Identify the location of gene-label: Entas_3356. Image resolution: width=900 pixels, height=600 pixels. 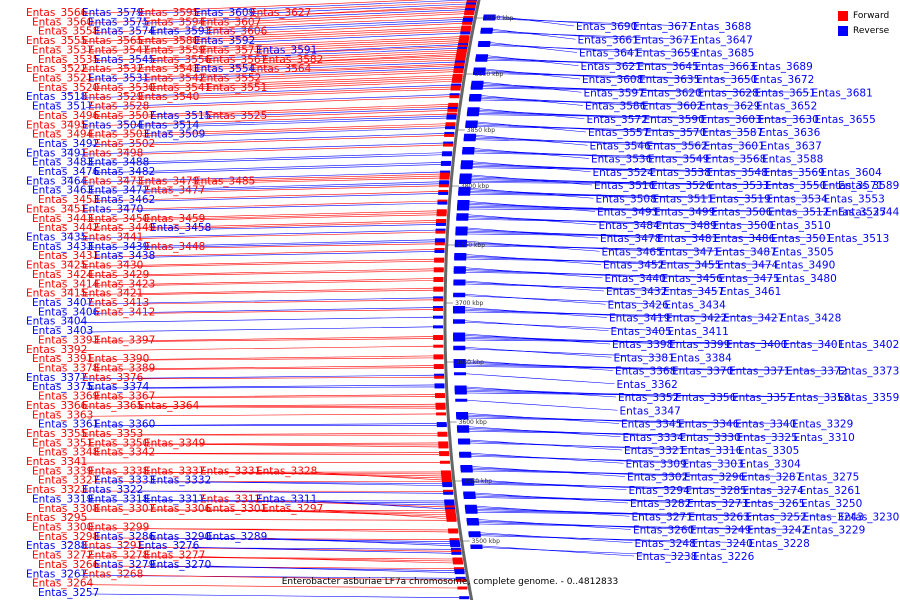
(706, 398).